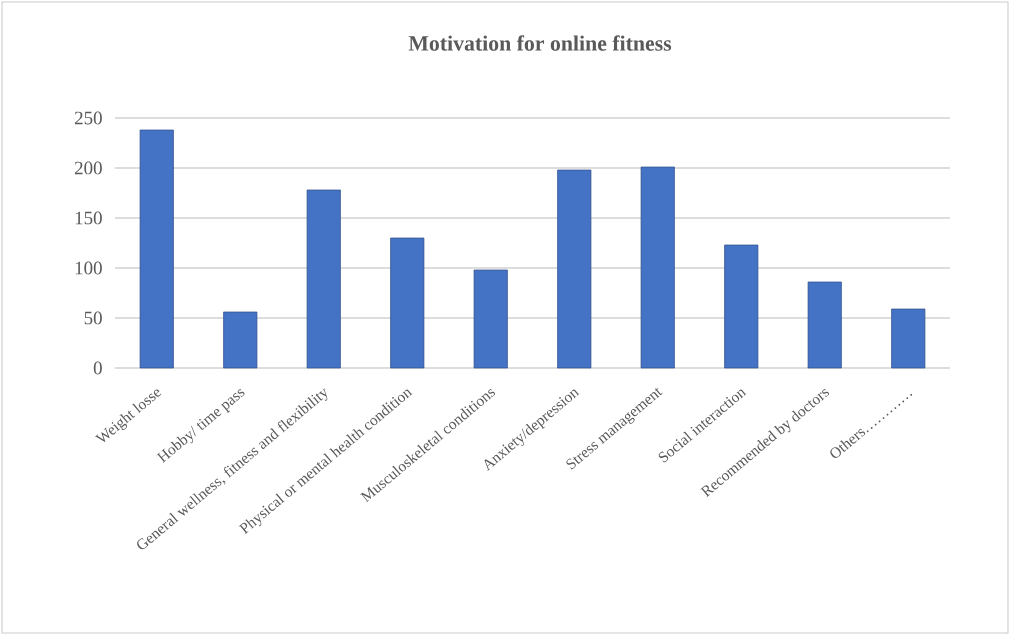 The image size is (1010, 635). What do you see at coordinates (88, 118) in the screenshot?
I see `y-tick-label: 250` at bounding box center [88, 118].